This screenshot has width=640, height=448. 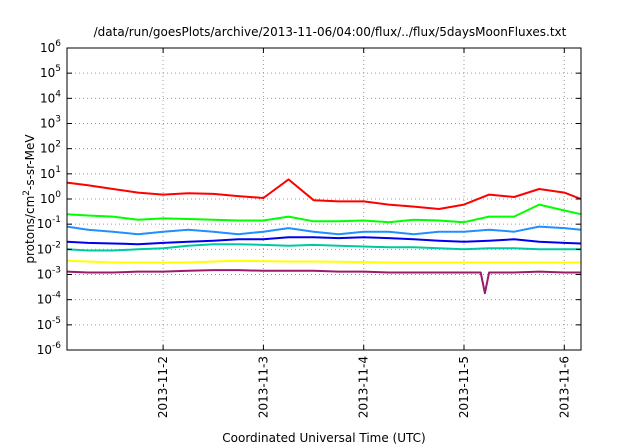 What do you see at coordinates (464, 387) in the screenshot?
I see `x-tick-label: 2013-11-5` at bounding box center [464, 387].